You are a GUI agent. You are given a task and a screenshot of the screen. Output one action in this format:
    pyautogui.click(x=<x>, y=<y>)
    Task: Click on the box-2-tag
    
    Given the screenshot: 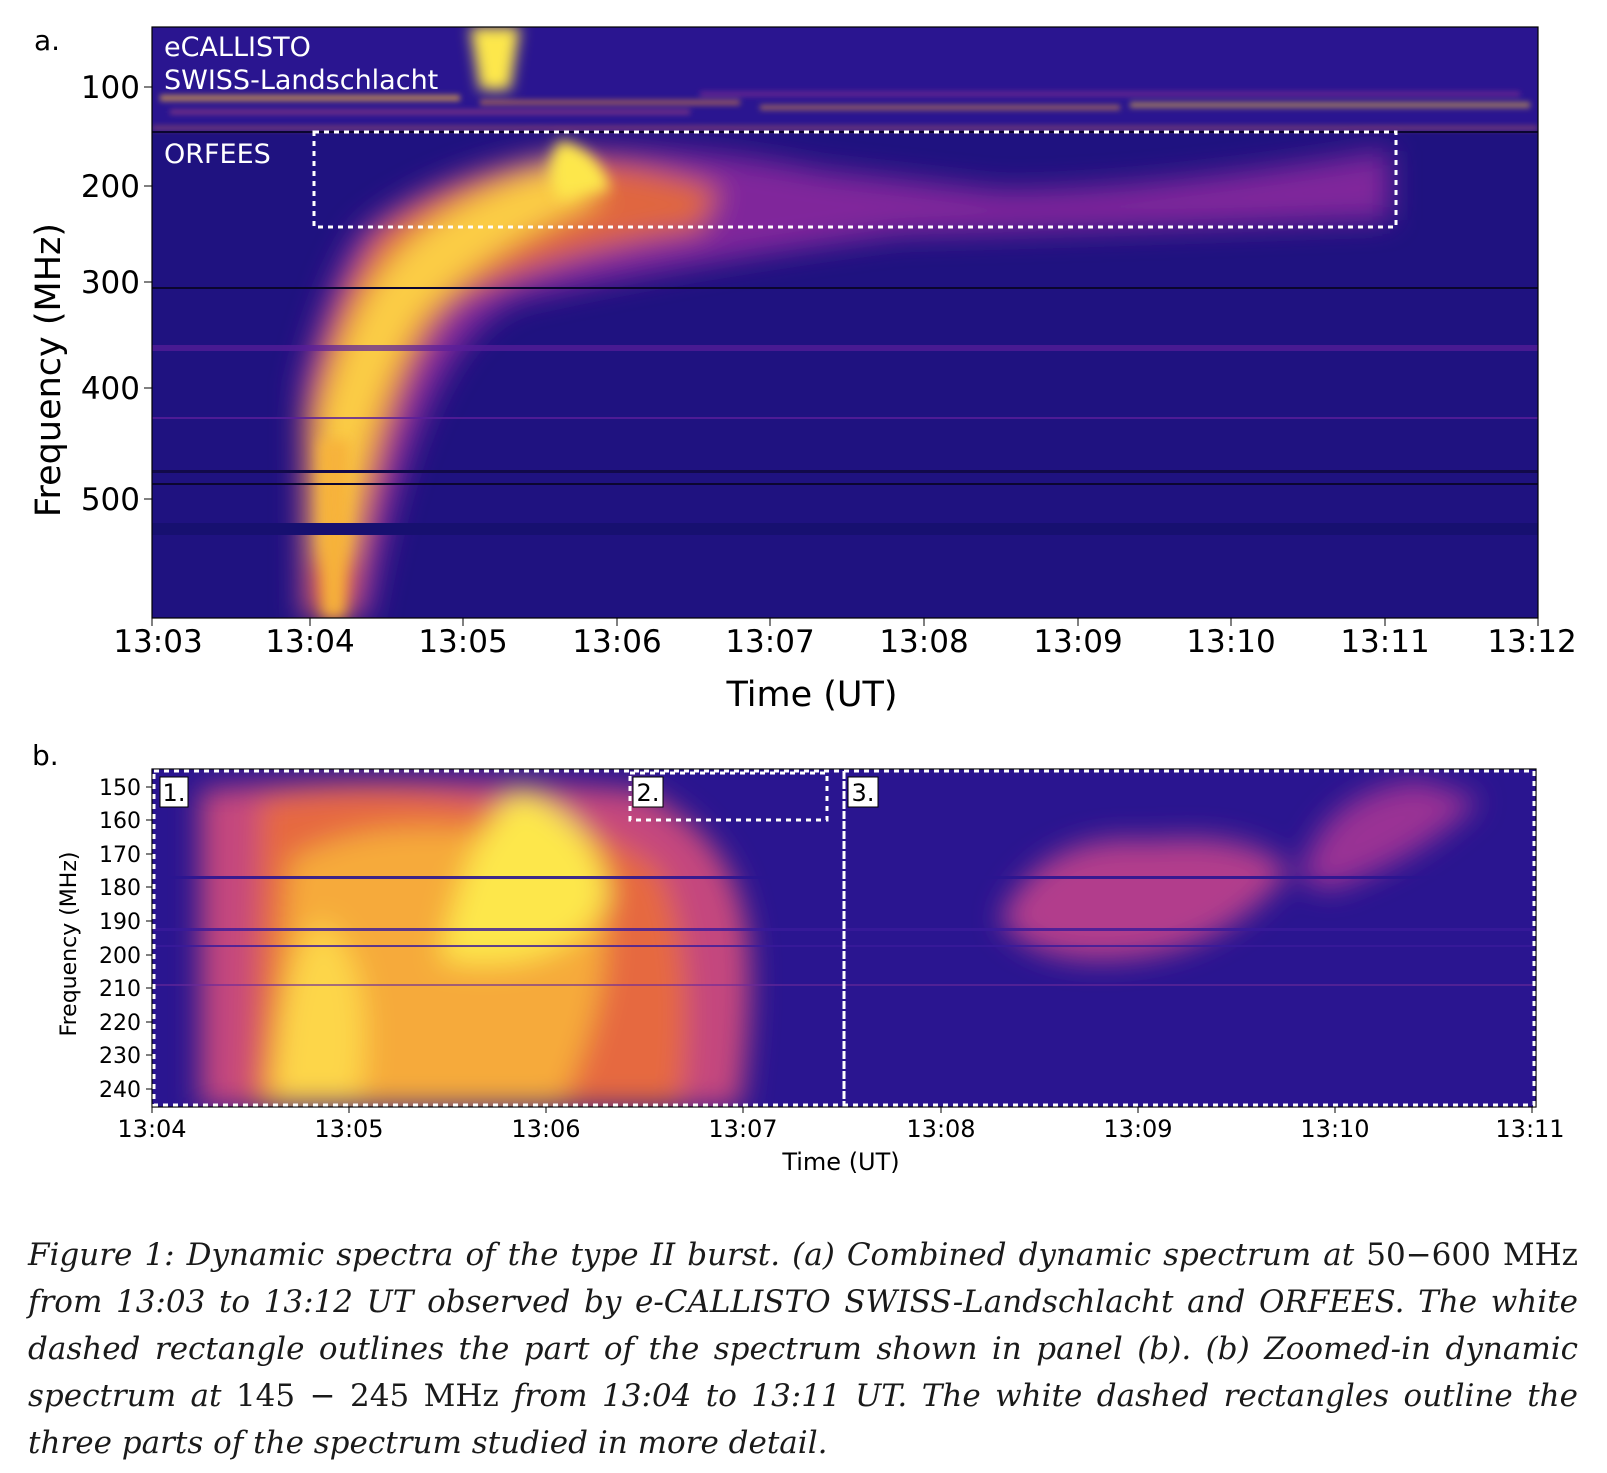 What is the action you would take?
    pyautogui.click(x=648, y=792)
    